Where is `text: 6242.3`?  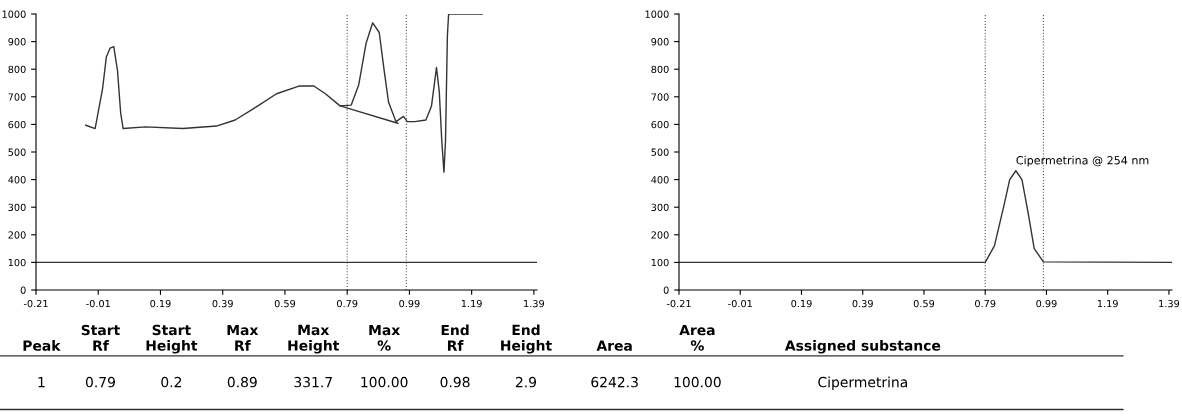
text: 6242.3 is located at coordinates (614, 382).